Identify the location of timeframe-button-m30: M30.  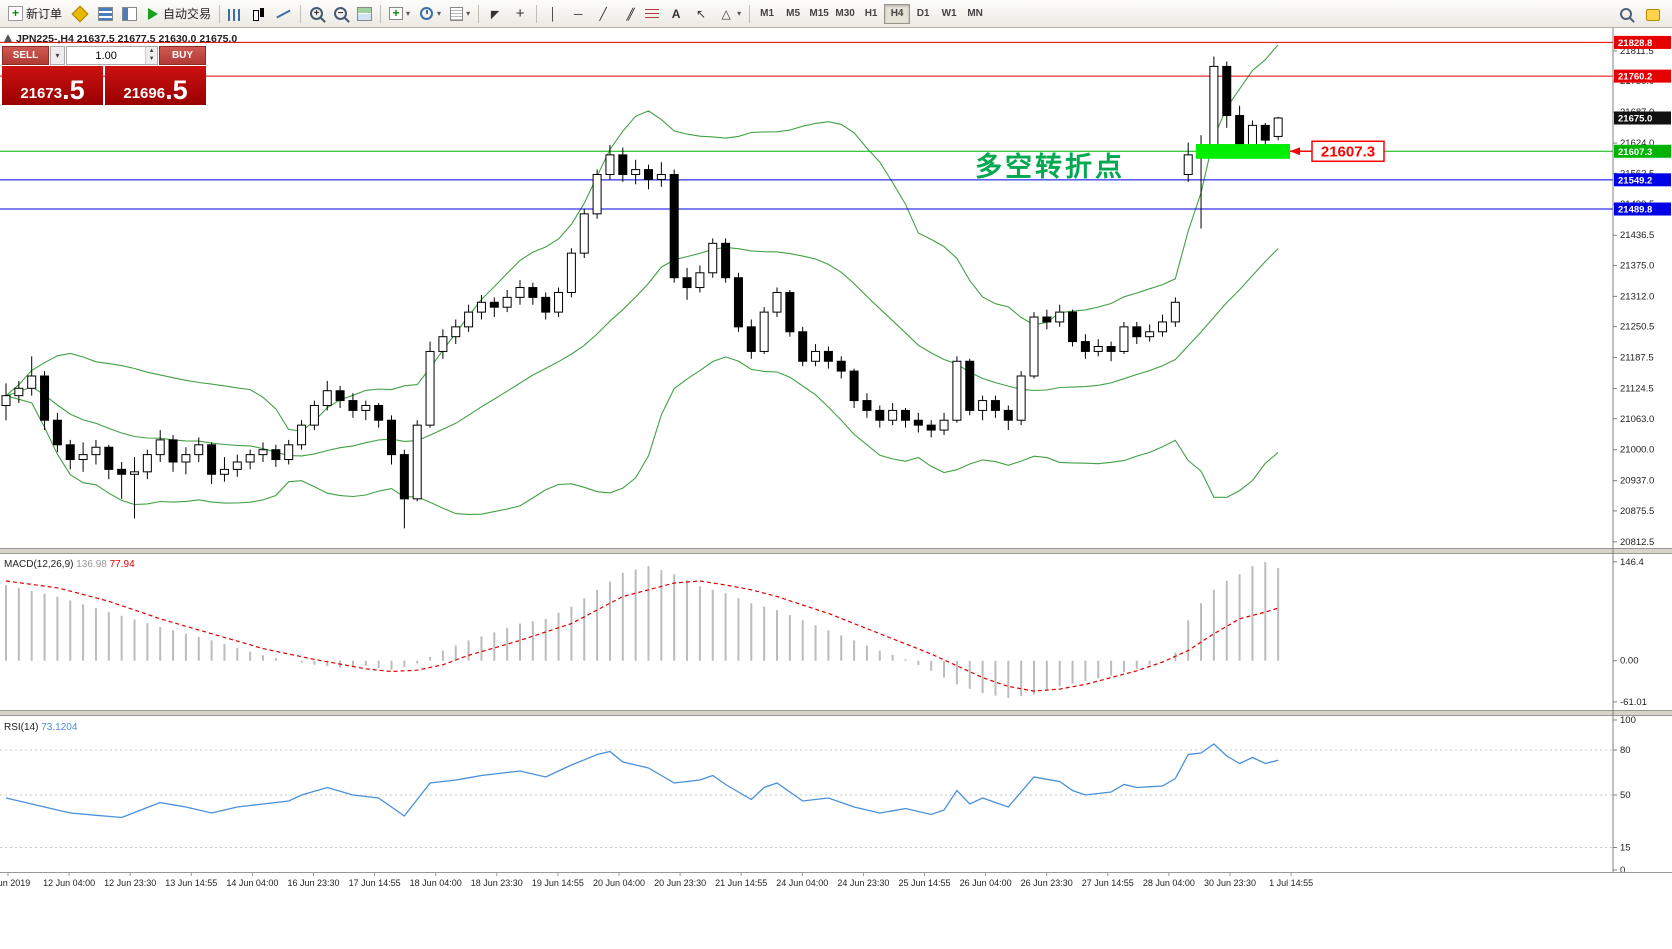
(845, 14).